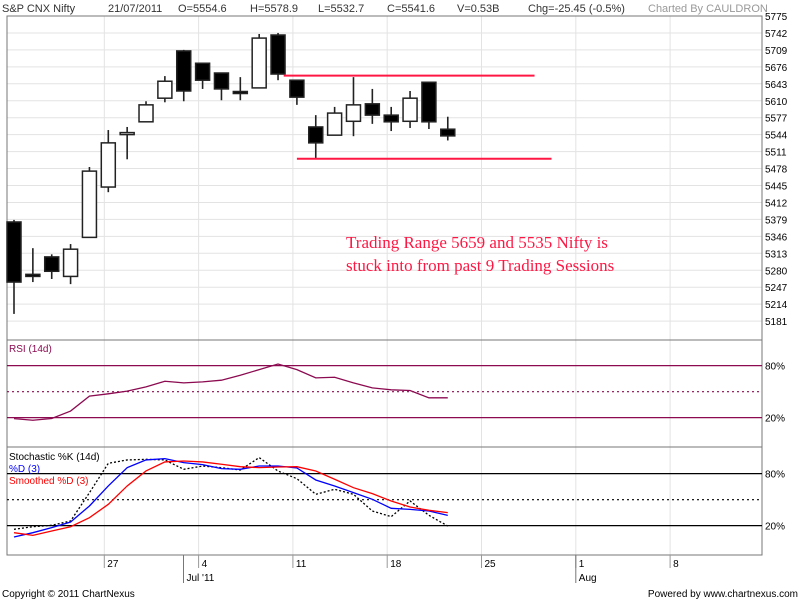  I want to click on annotation-line-2: stuck into from past 9 Trading Sessions, so click(480, 265).